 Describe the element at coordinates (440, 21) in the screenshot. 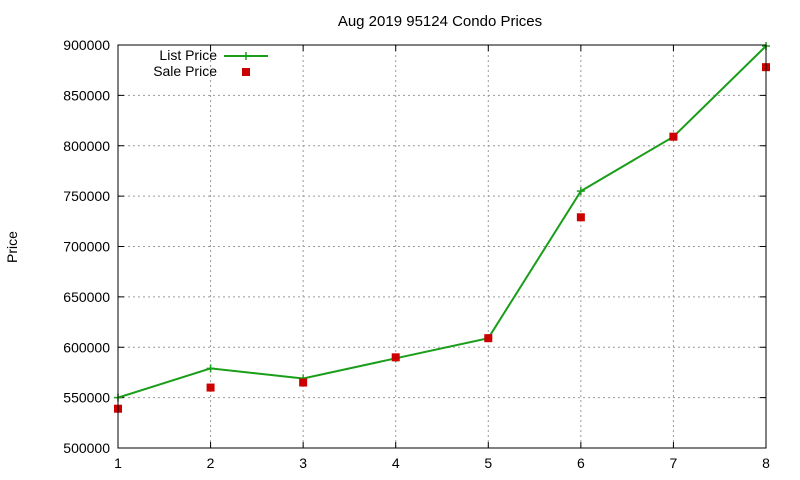

I see `chart-title: Aug 2019 95124 Condo Prices` at that location.